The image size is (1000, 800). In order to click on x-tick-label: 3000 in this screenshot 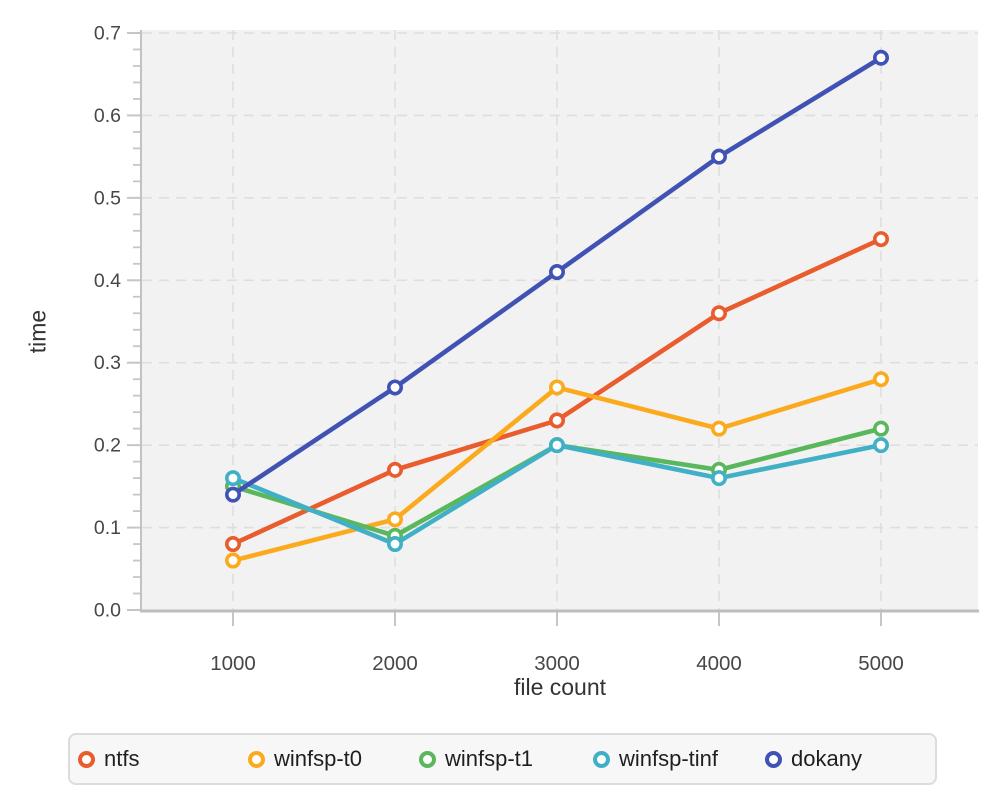, I will do `click(557, 663)`.